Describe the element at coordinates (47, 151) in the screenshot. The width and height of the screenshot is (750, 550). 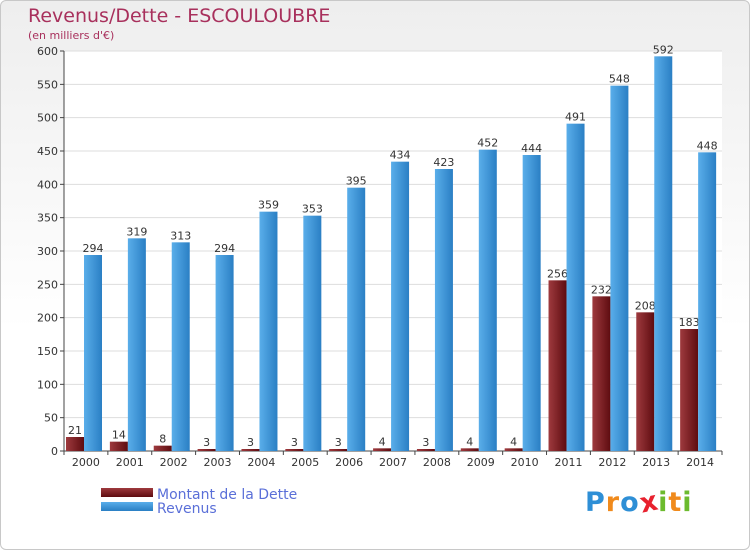
I see `y-tick-label: 450` at that location.